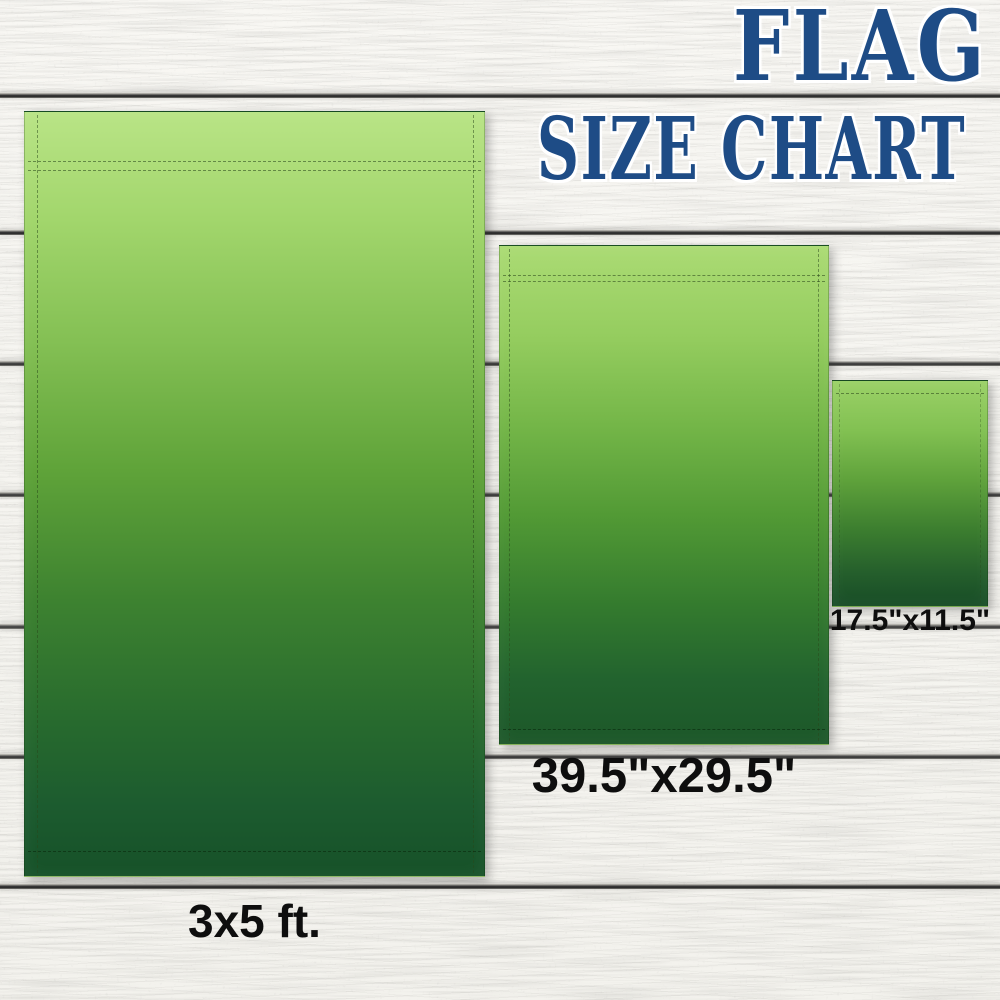  What do you see at coordinates (860, 51) in the screenshot?
I see `title-line-1: FLAG` at bounding box center [860, 51].